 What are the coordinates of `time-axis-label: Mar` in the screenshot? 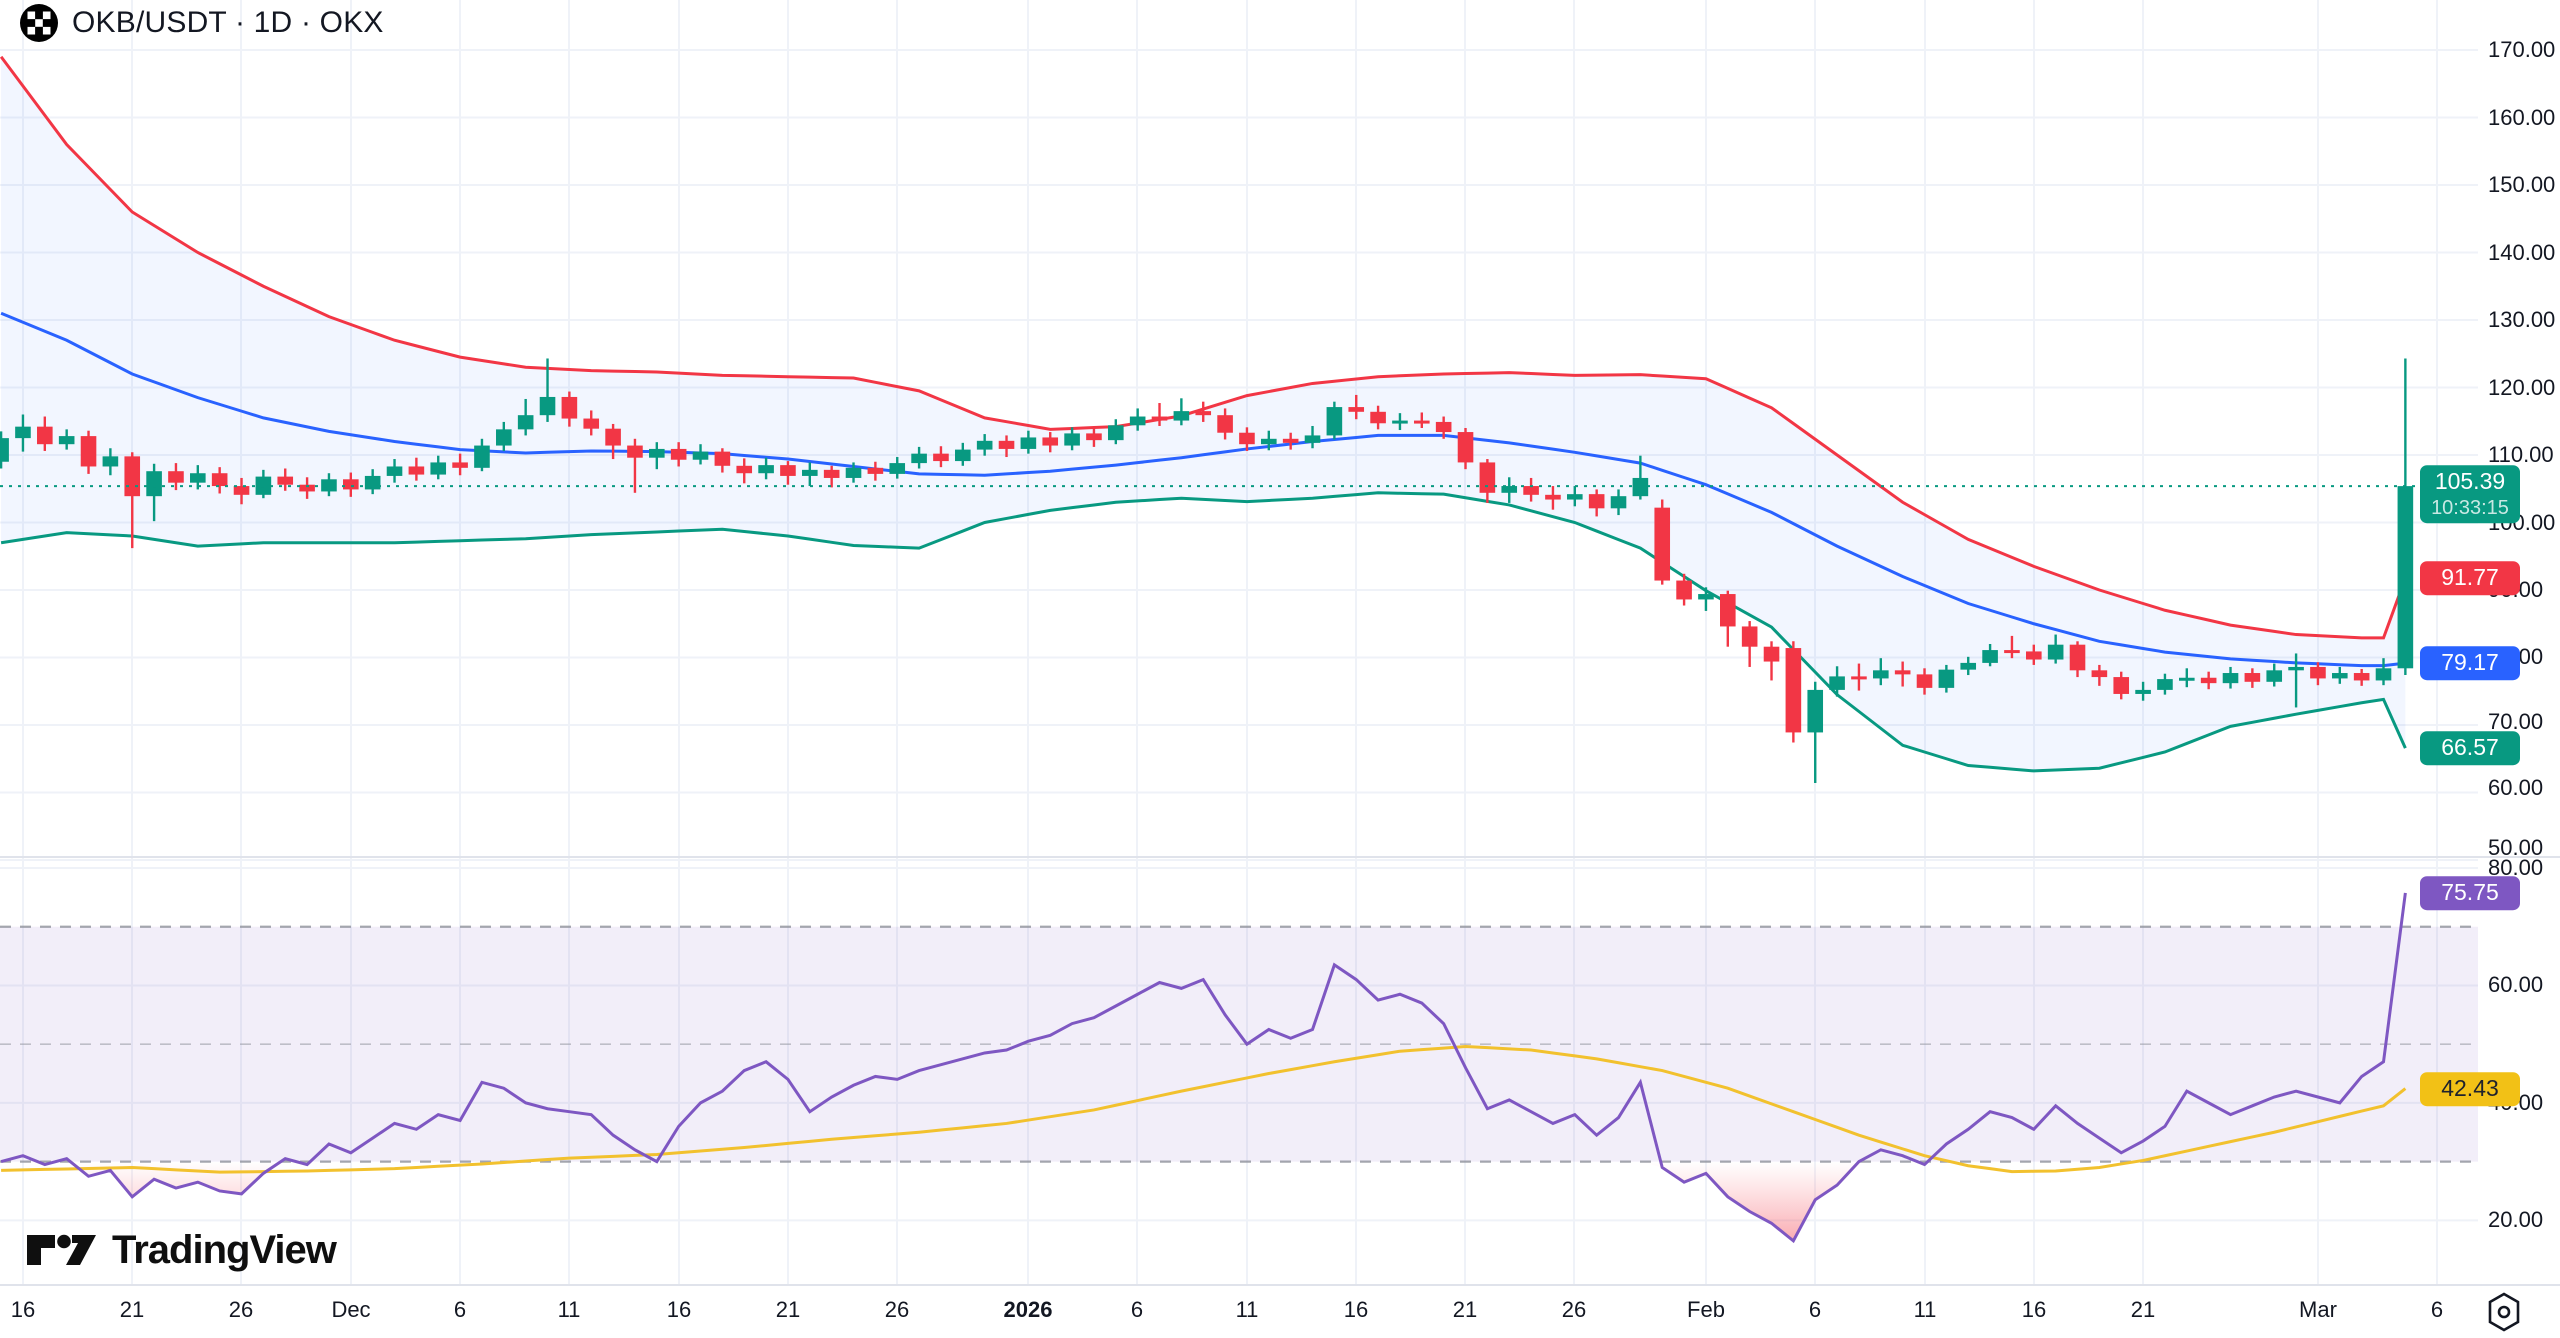 It's located at (2318, 1309).